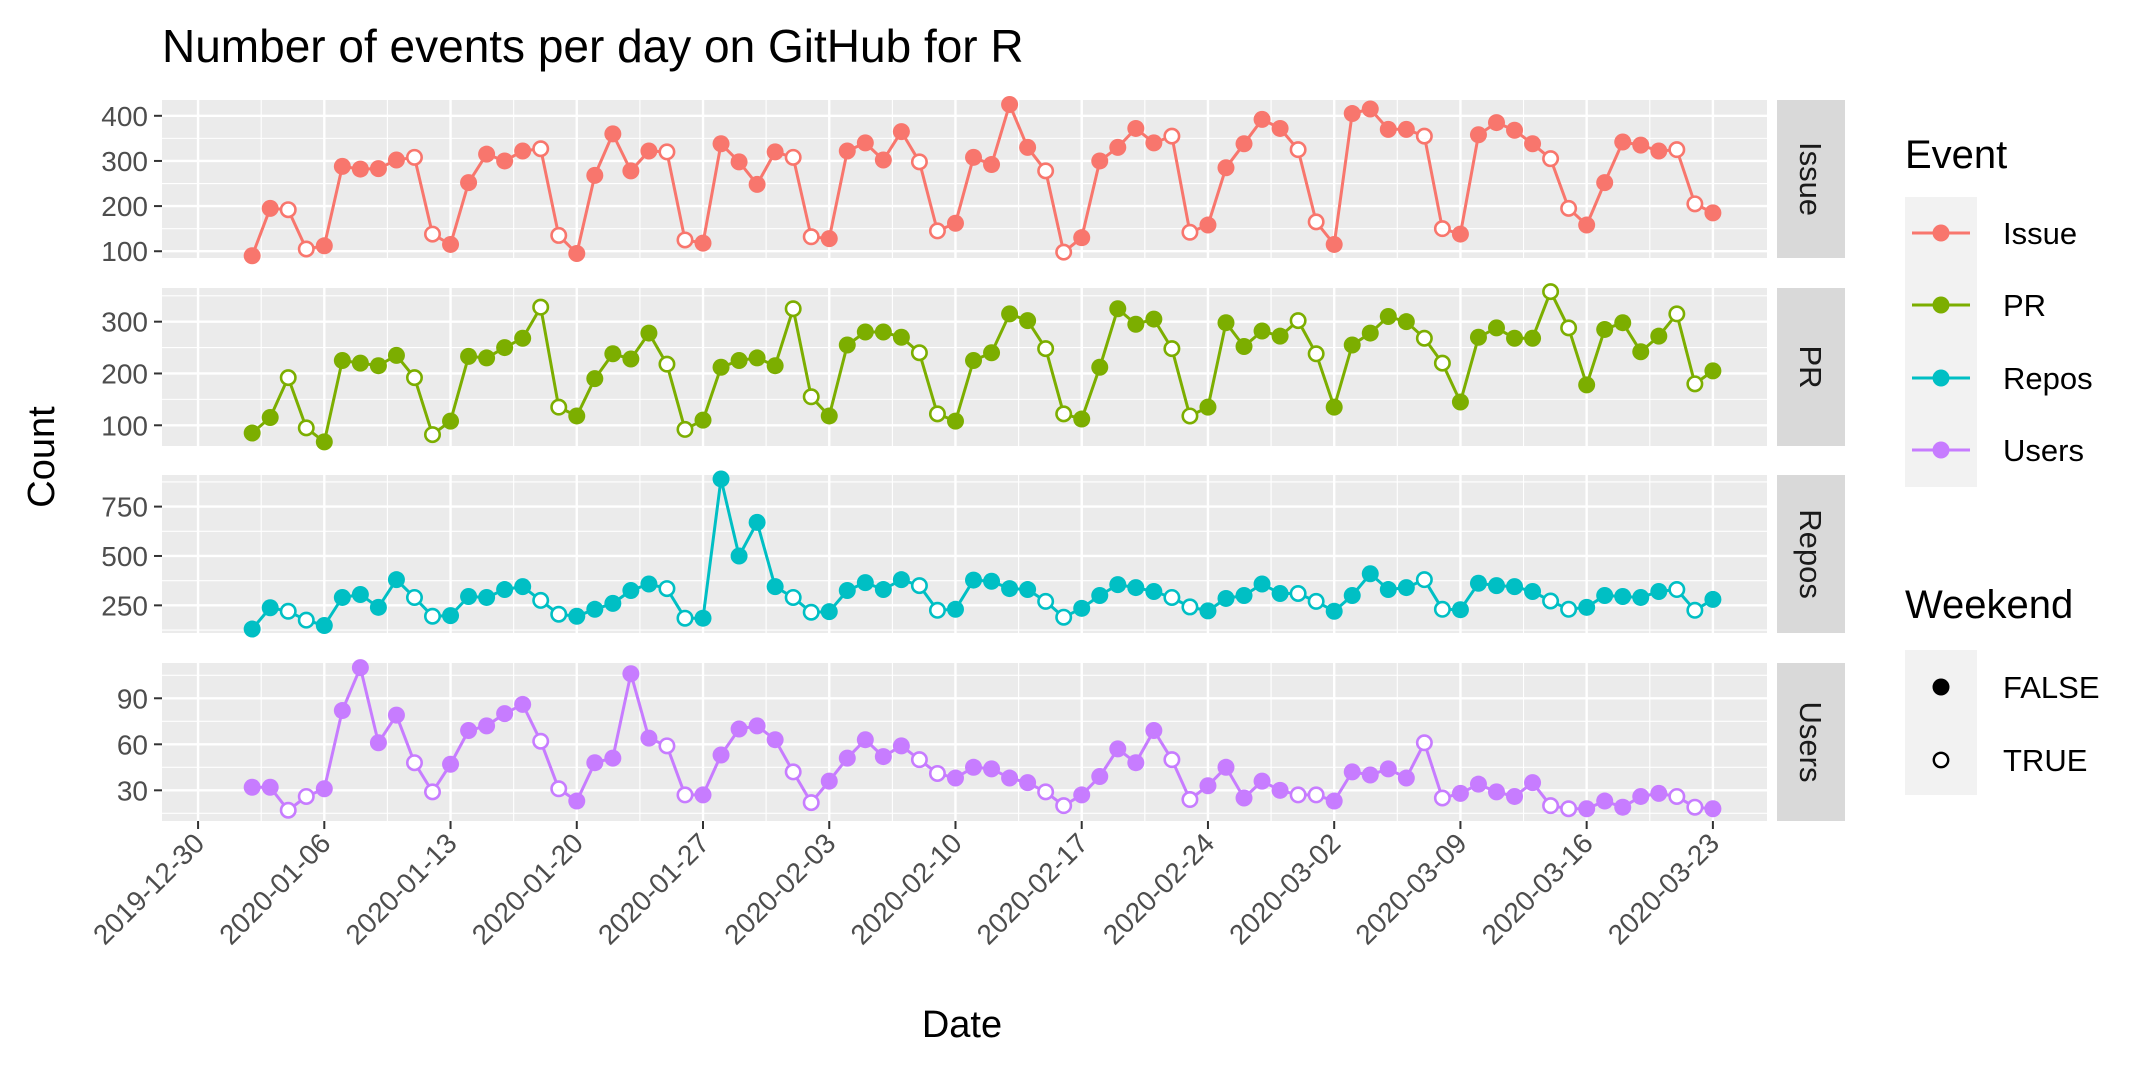  I want to click on x-tick-label: 2020-02-10, so click(906, 888).